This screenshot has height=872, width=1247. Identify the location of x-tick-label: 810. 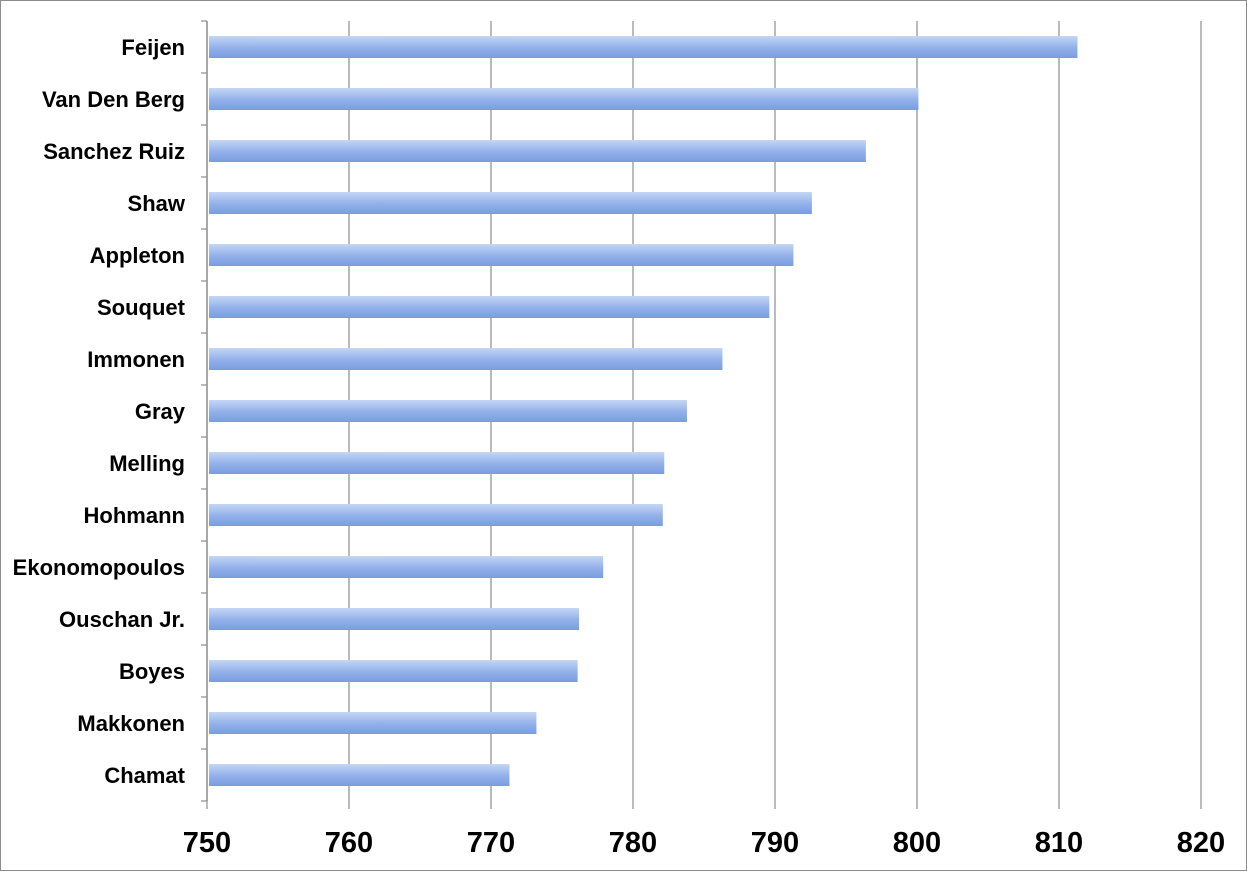
(1059, 843).